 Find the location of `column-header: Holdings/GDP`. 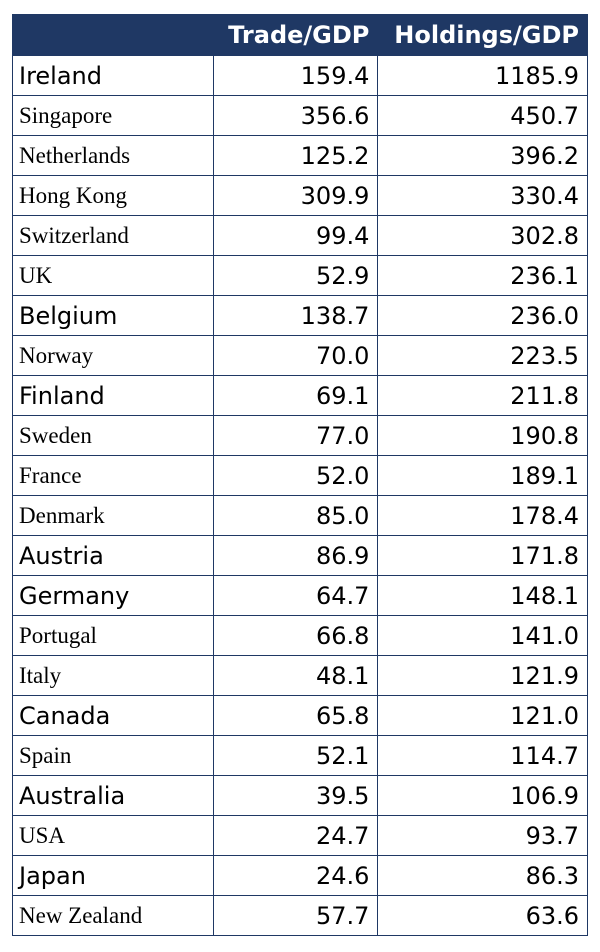

column-header: Holdings/GDP is located at coordinates (482, 35).